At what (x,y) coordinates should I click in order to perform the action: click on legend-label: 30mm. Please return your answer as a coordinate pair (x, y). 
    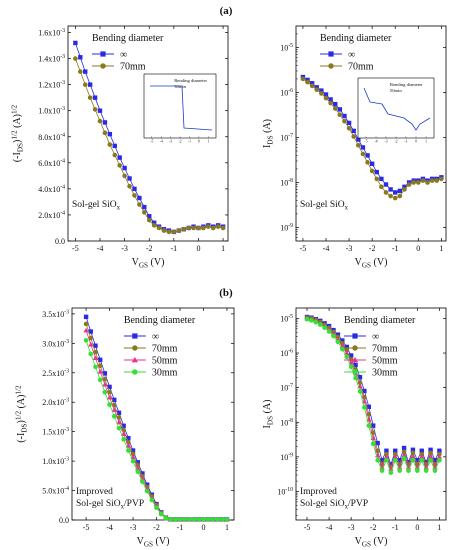
    Looking at the image, I should click on (165, 373).